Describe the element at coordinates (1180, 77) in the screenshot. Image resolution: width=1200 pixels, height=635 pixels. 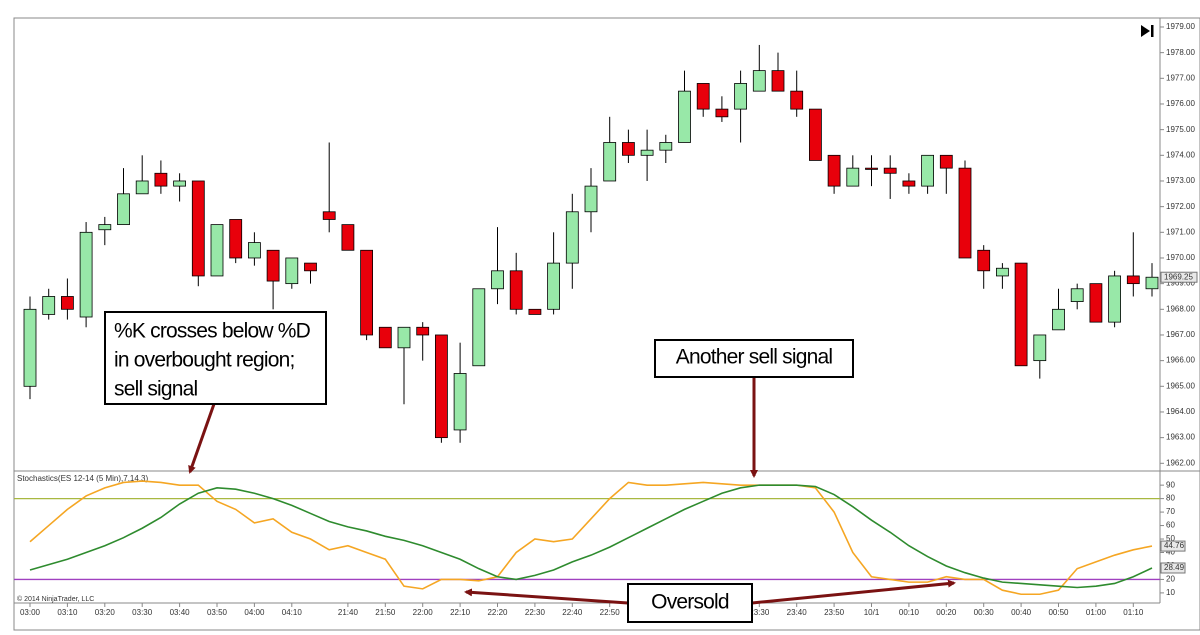
I see `y-tick-label: 1977.00` at that location.